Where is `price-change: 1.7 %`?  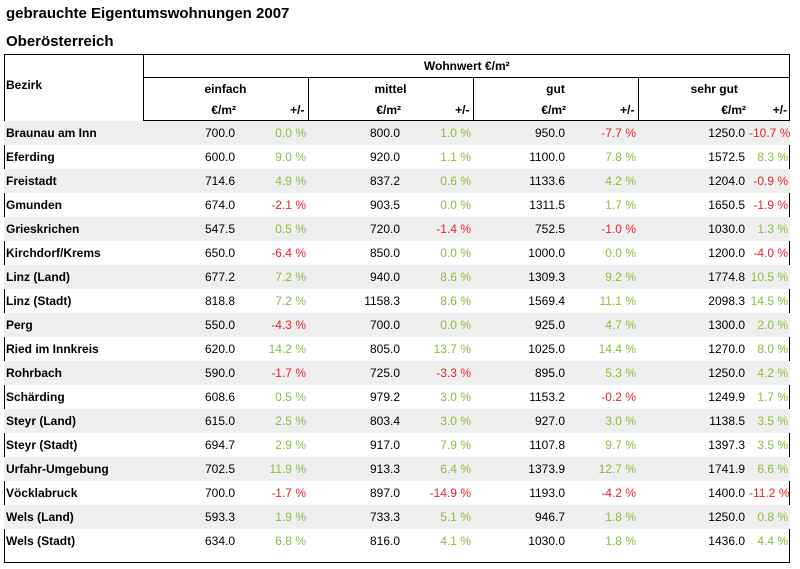 price-change: 1.7 % is located at coordinates (603, 205).